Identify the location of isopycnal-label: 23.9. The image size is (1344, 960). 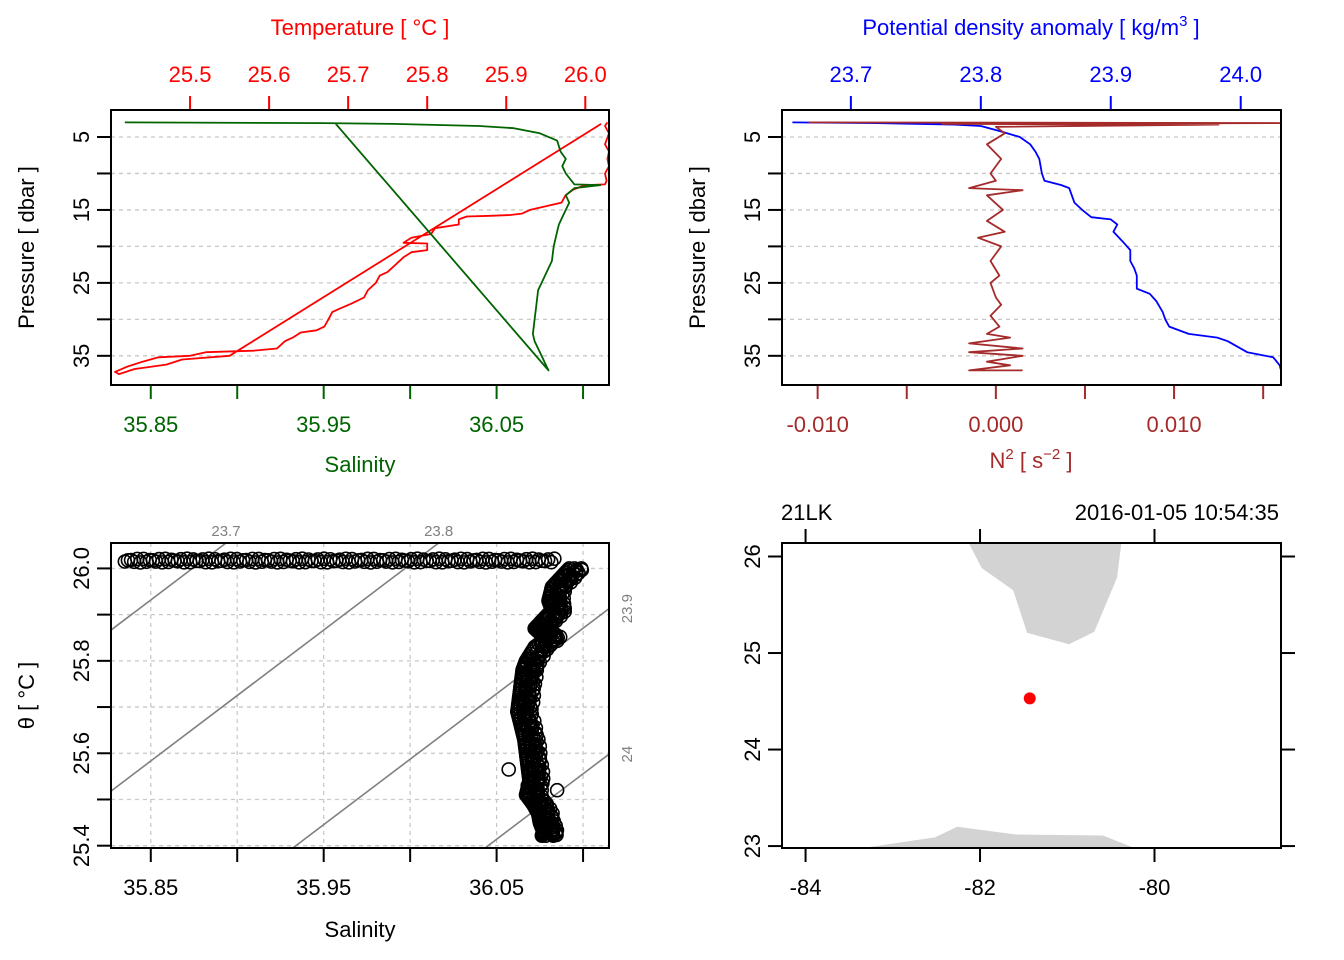
(627, 608).